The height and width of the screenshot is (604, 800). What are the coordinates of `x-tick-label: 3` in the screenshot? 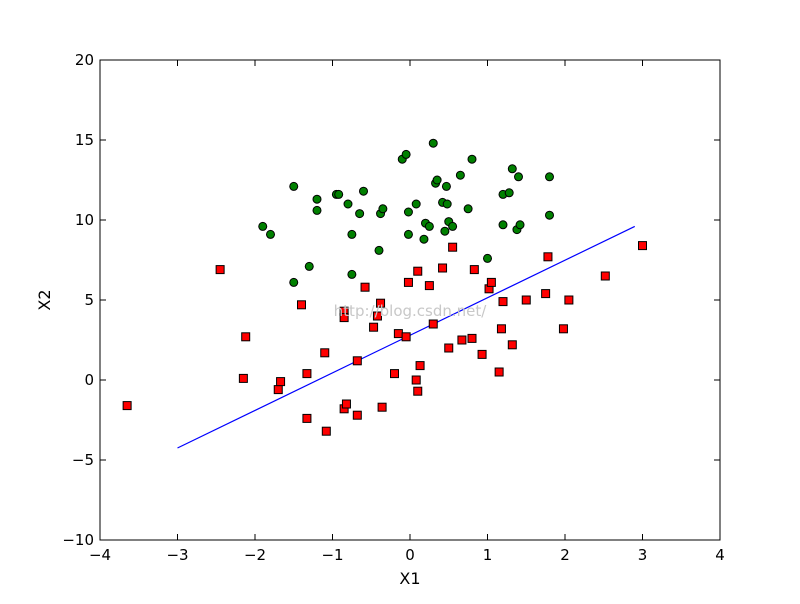 It's located at (643, 555).